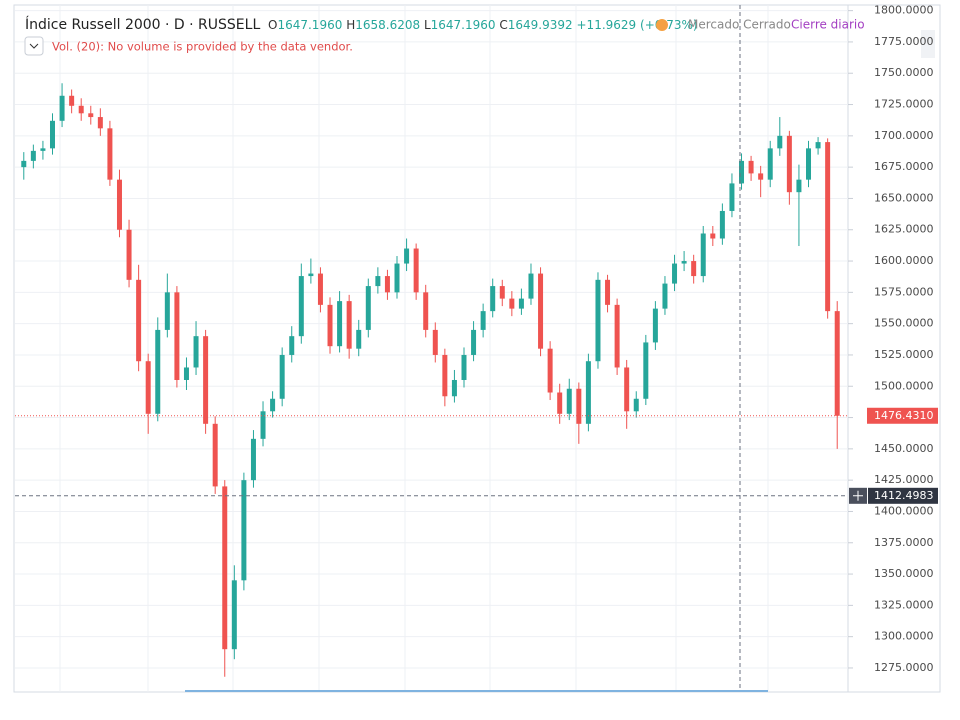  I want to click on y-tick-label: 1800.0000, so click(904, 10).